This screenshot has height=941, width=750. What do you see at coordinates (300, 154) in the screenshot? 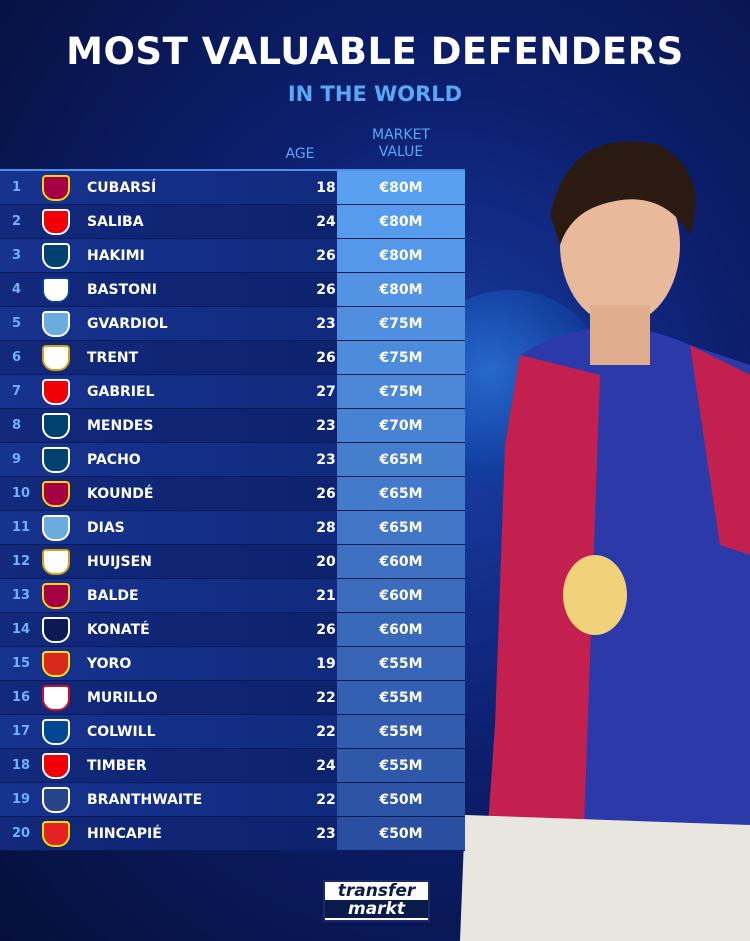
I see `age-column-header: AGE` at bounding box center [300, 154].